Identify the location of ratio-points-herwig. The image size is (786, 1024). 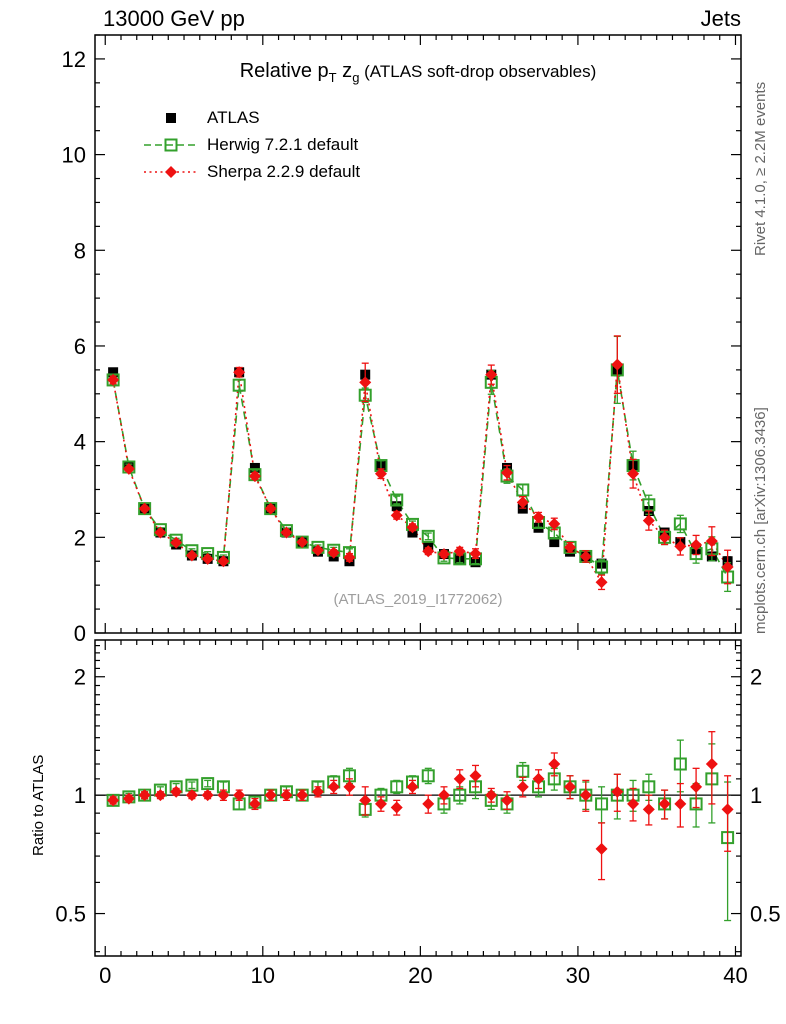
(420, 830).